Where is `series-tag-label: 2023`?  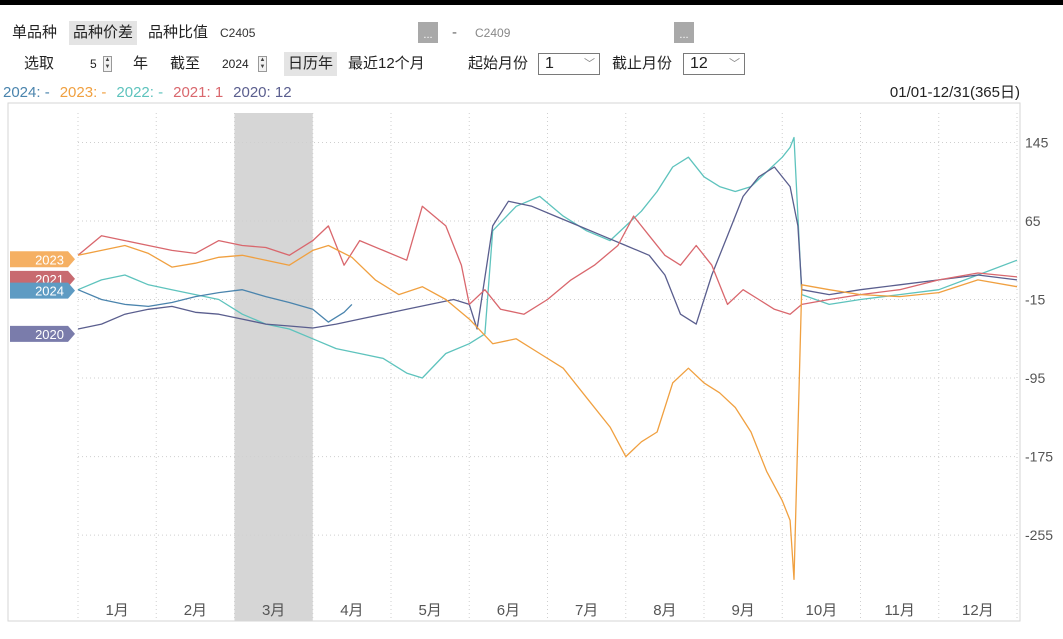 series-tag-label: 2023 is located at coordinates (49, 259).